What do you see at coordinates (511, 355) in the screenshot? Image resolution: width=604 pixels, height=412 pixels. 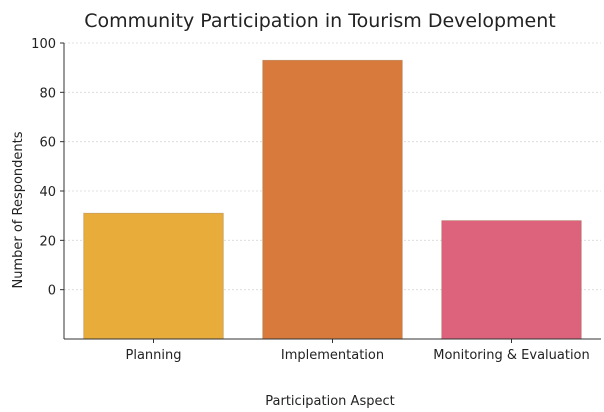 I see `x-tick-label: Monitoring & Evaluation` at bounding box center [511, 355].